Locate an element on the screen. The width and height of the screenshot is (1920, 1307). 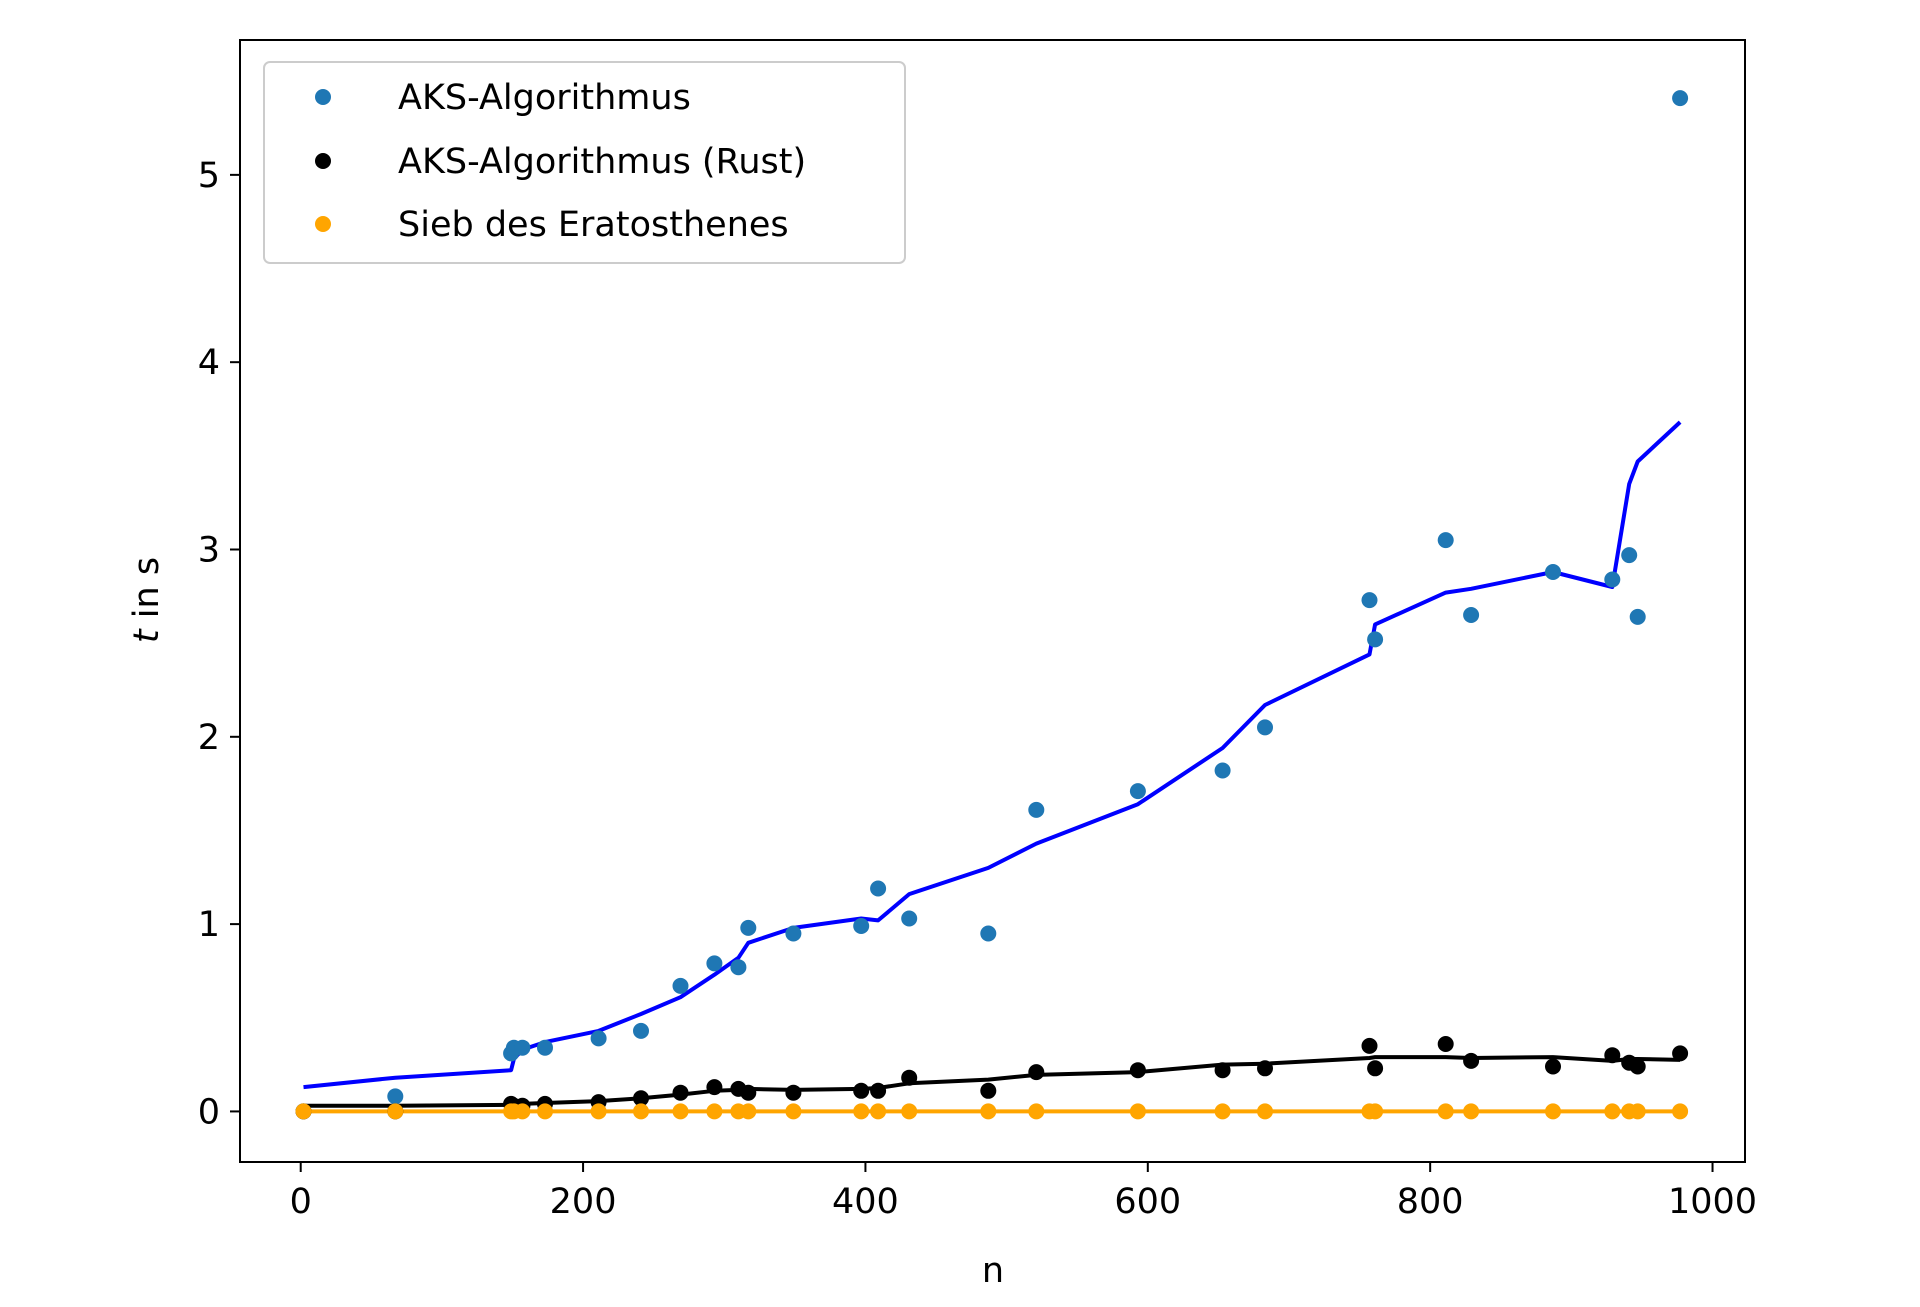
y-tick-label: 0 is located at coordinates (209, 1112).